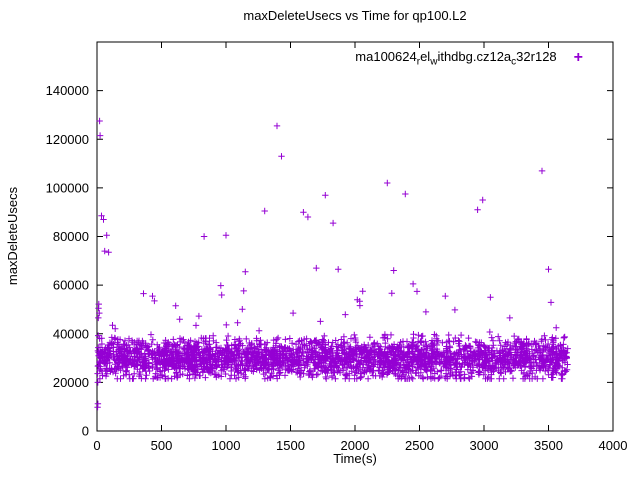 The image size is (640, 480). I want to click on legend-series-label: ma100624relwithdbg.cz12ac32r128, so click(456, 58).